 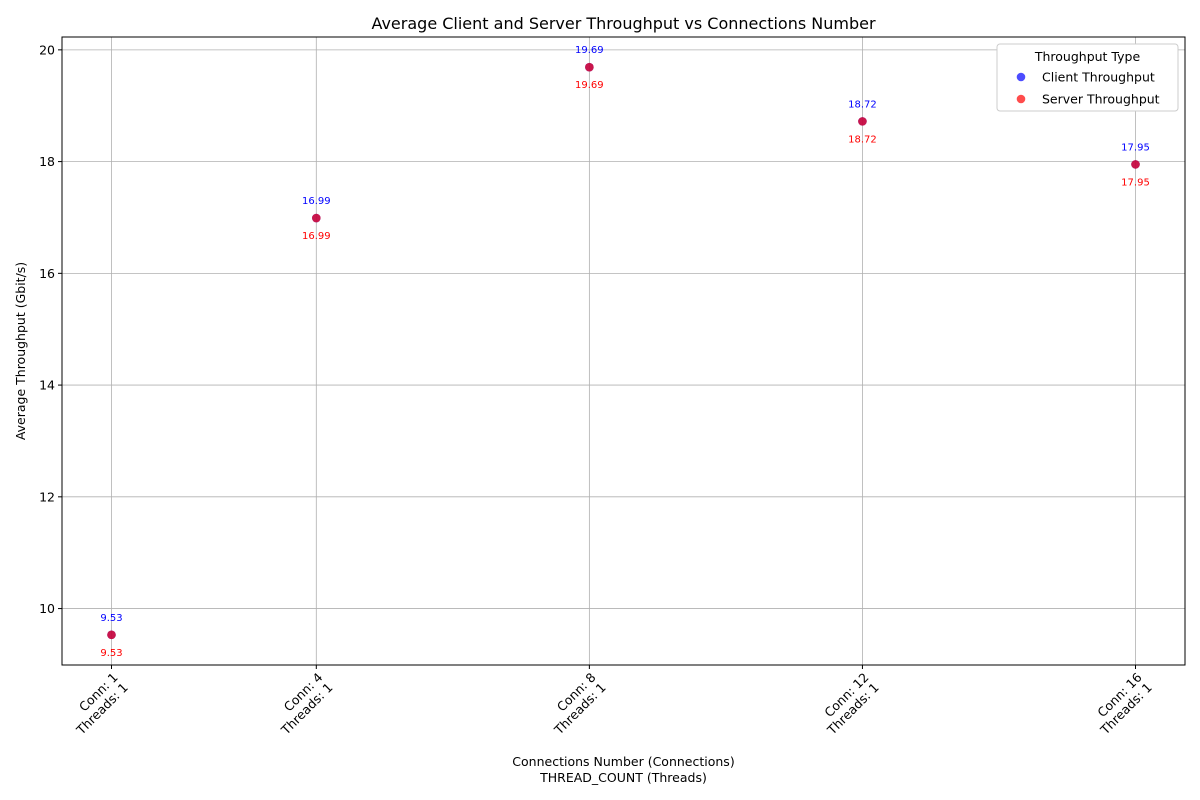 What do you see at coordinates (316, 201) in the screenshot?
I see `client-data-label: 16.99` at bounding box center [316, 201].